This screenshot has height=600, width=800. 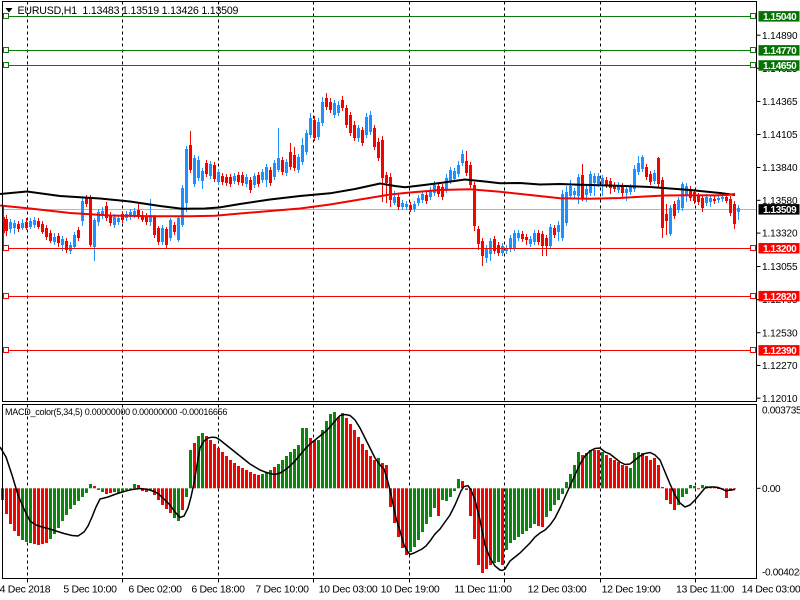 I want to click on svg-text: 1.13840, so click(x=780, y=168).